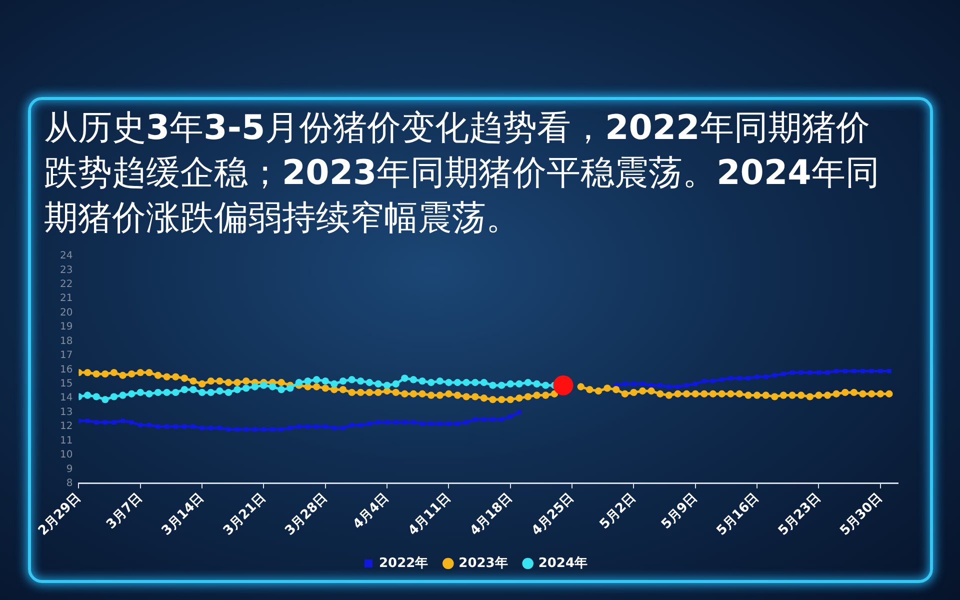 Image resolution: width=960 pixels, height=600 pixels. What do you see at coordinates (738, 514) in the screenshot?
I see `x-tick-label: 5月16日` at bounding box center [738, 514].